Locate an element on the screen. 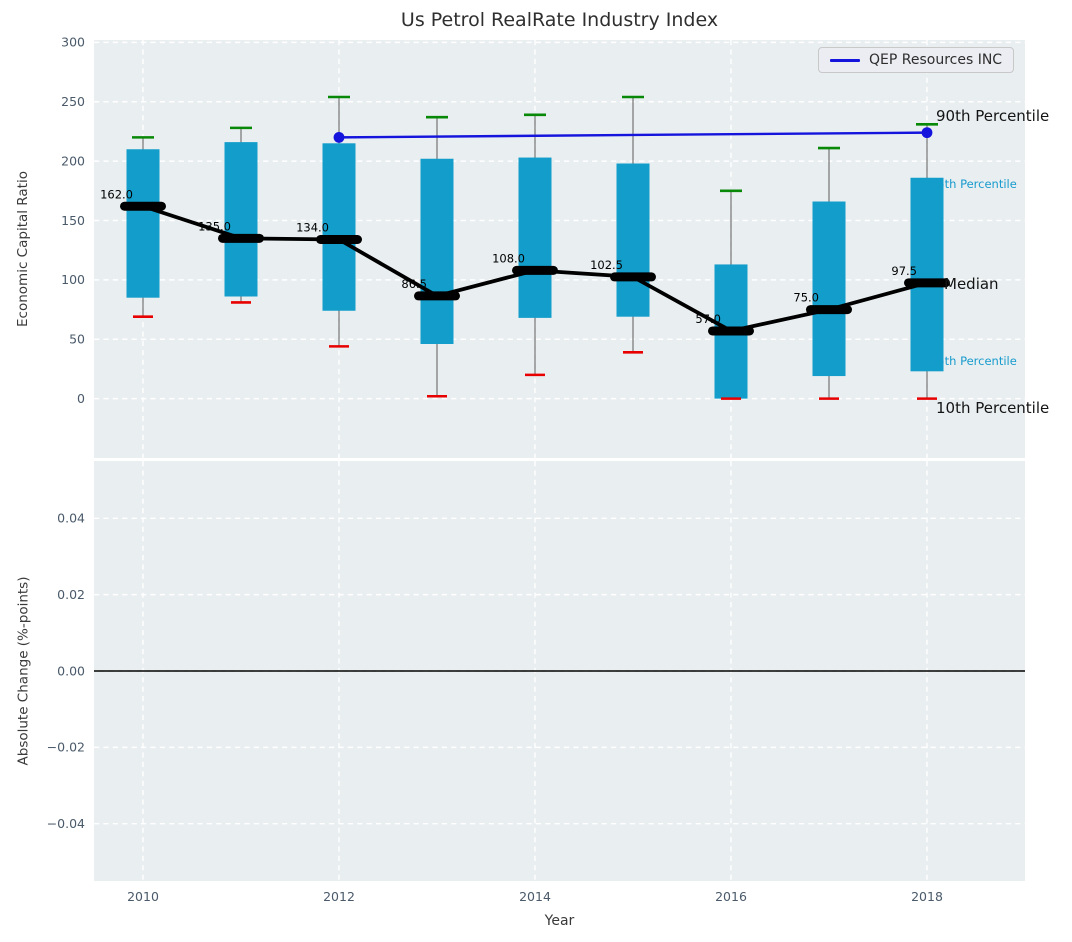 This screenshot has height=942, width=1072. y-tick-label: 0.00 is located at coordinates (71, 670).